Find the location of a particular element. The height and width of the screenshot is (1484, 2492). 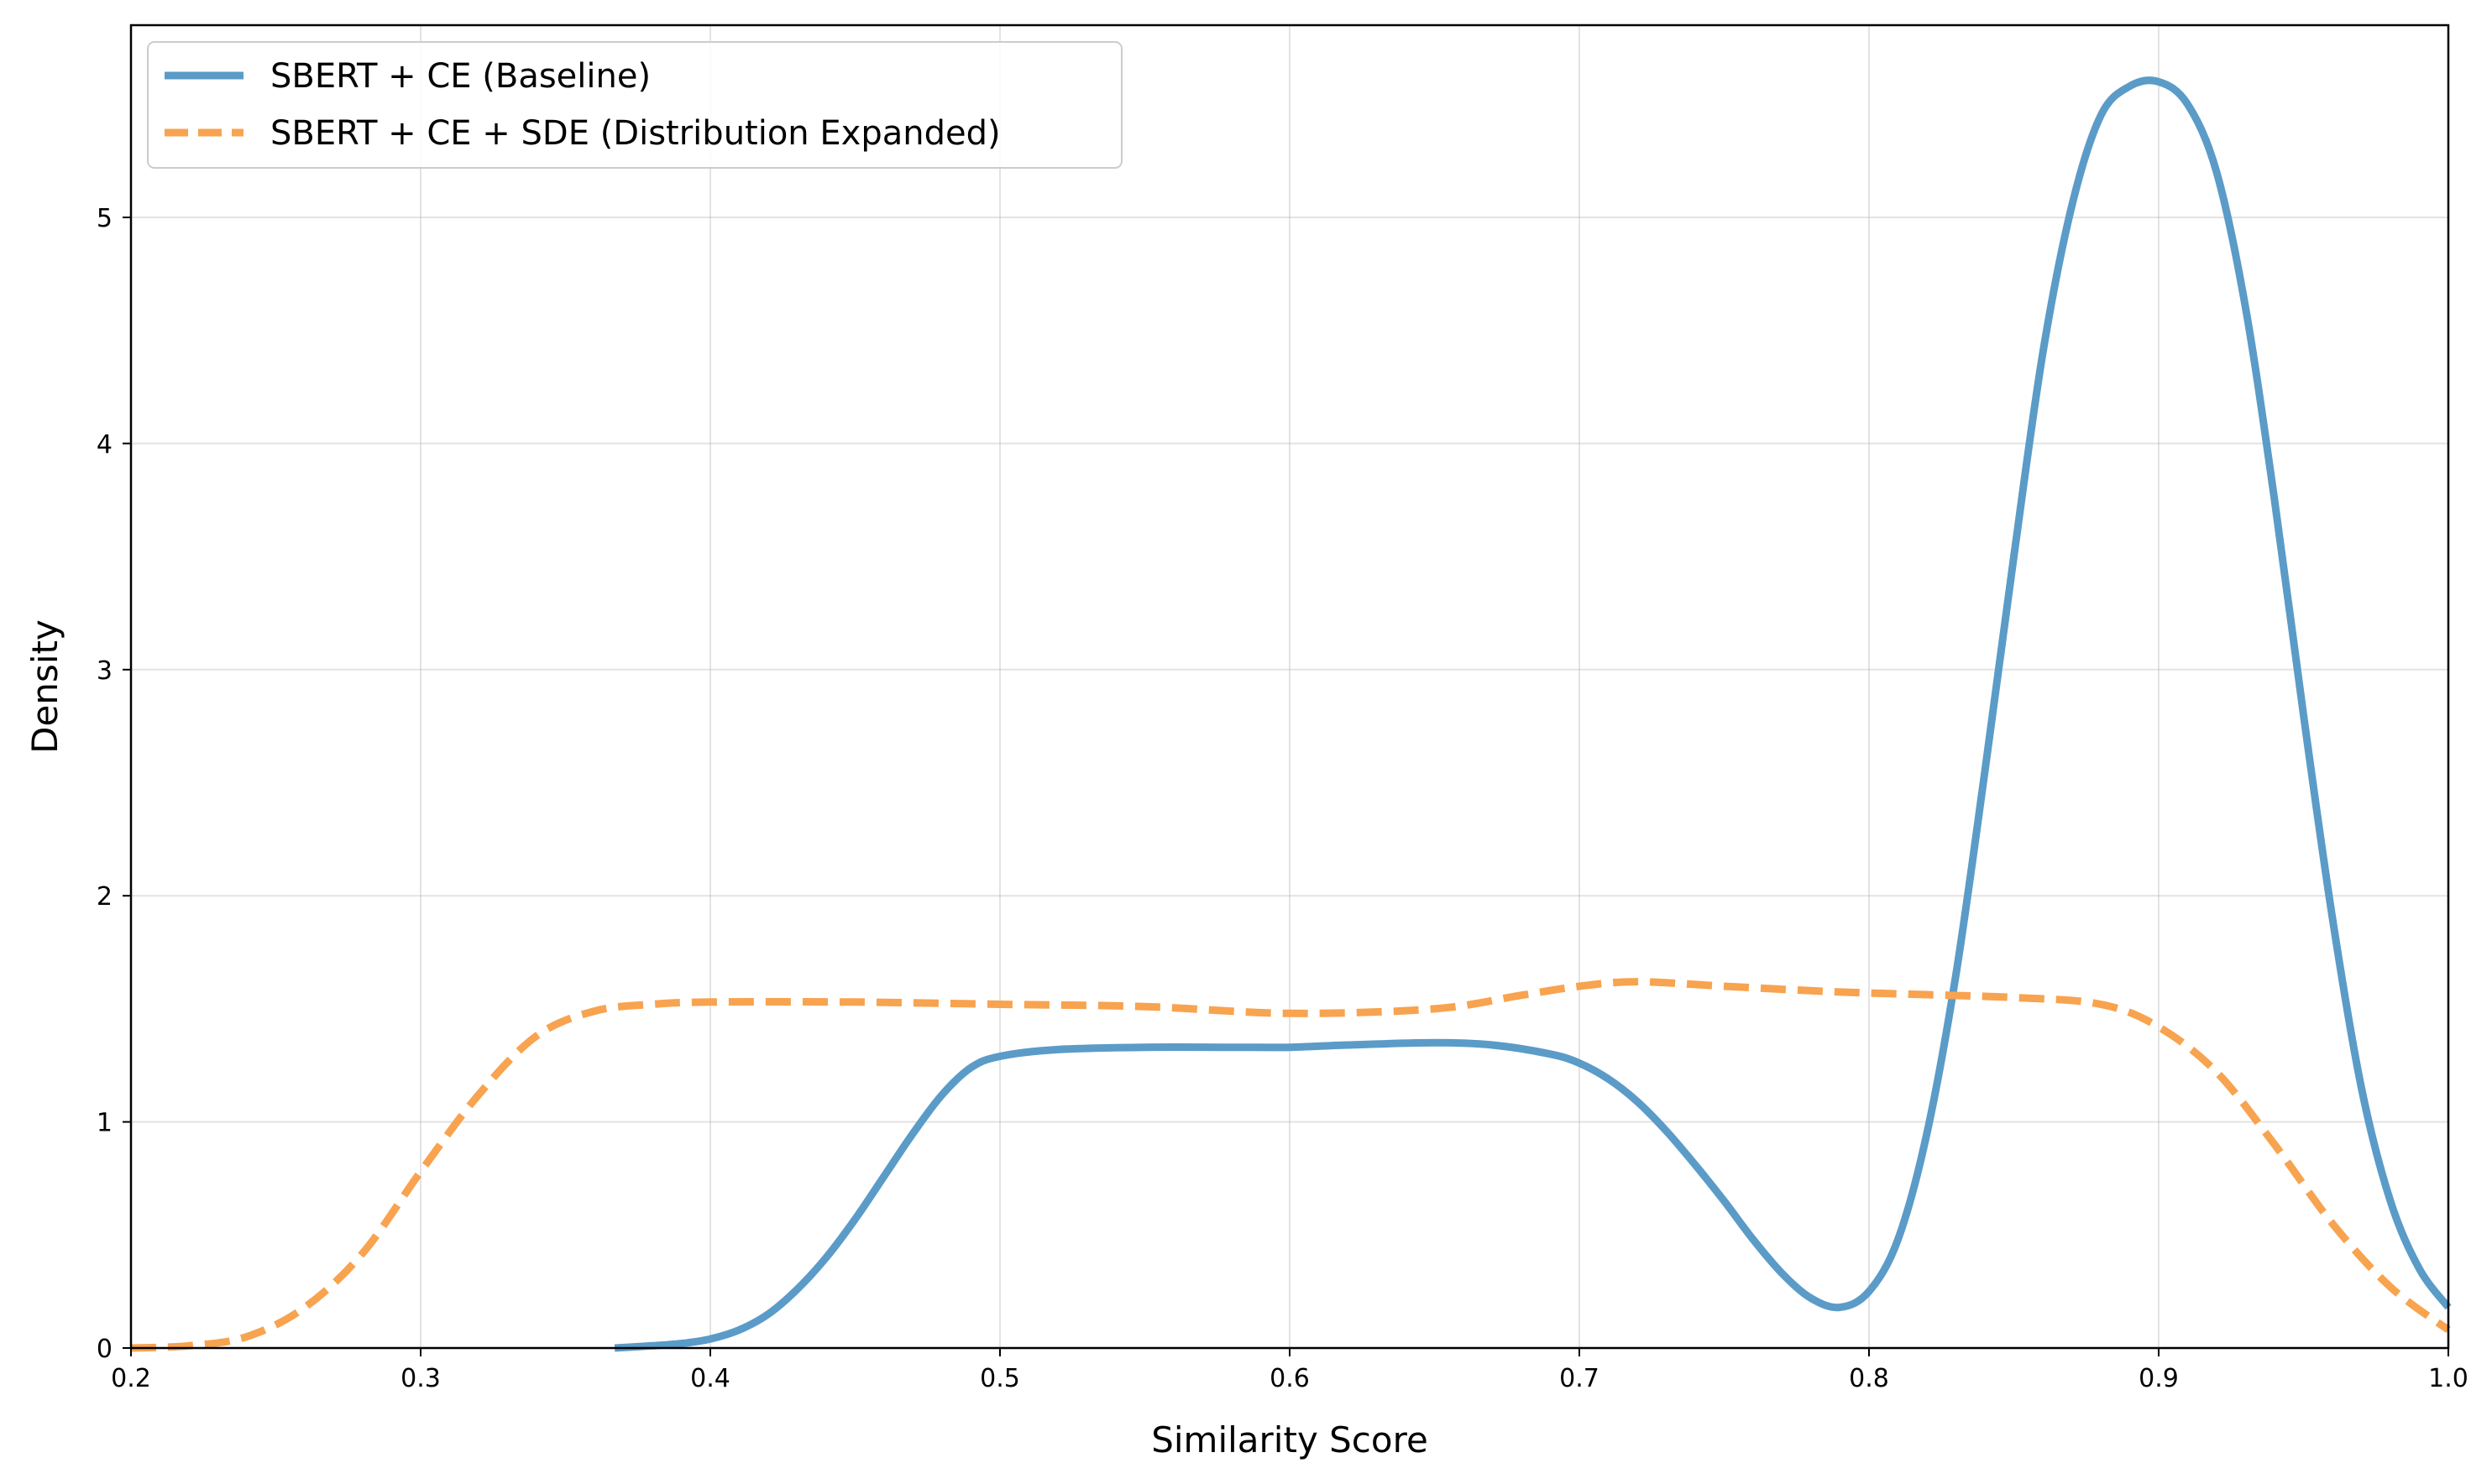

legend-label-1: SBERT + CE (Baseline) is located at coordinates (461, 76).